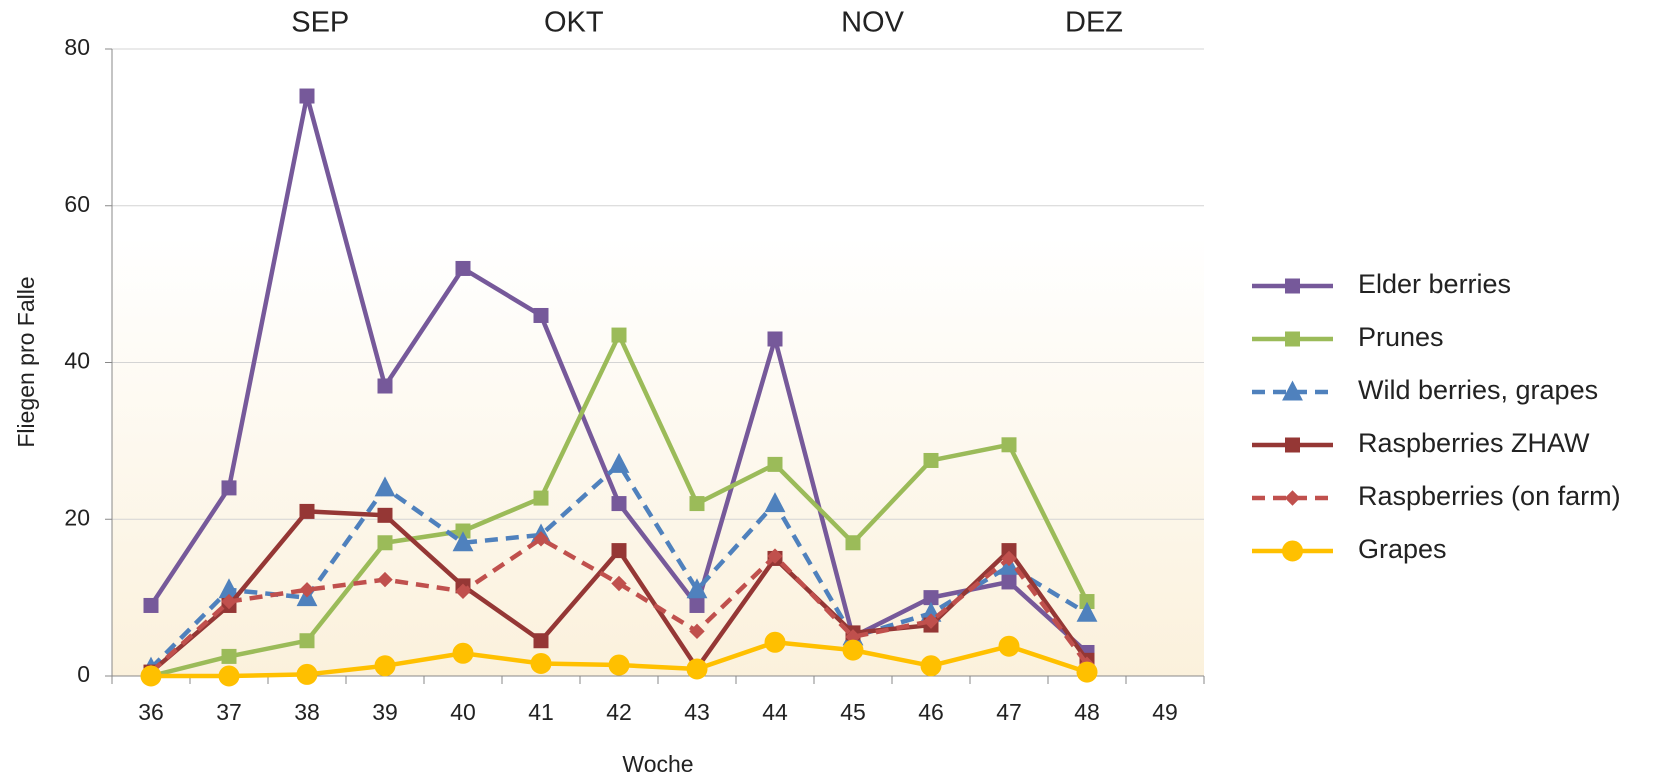 The image size is (1674, 781). I want to click on legend-label: Grapes, so click(1402, 549).